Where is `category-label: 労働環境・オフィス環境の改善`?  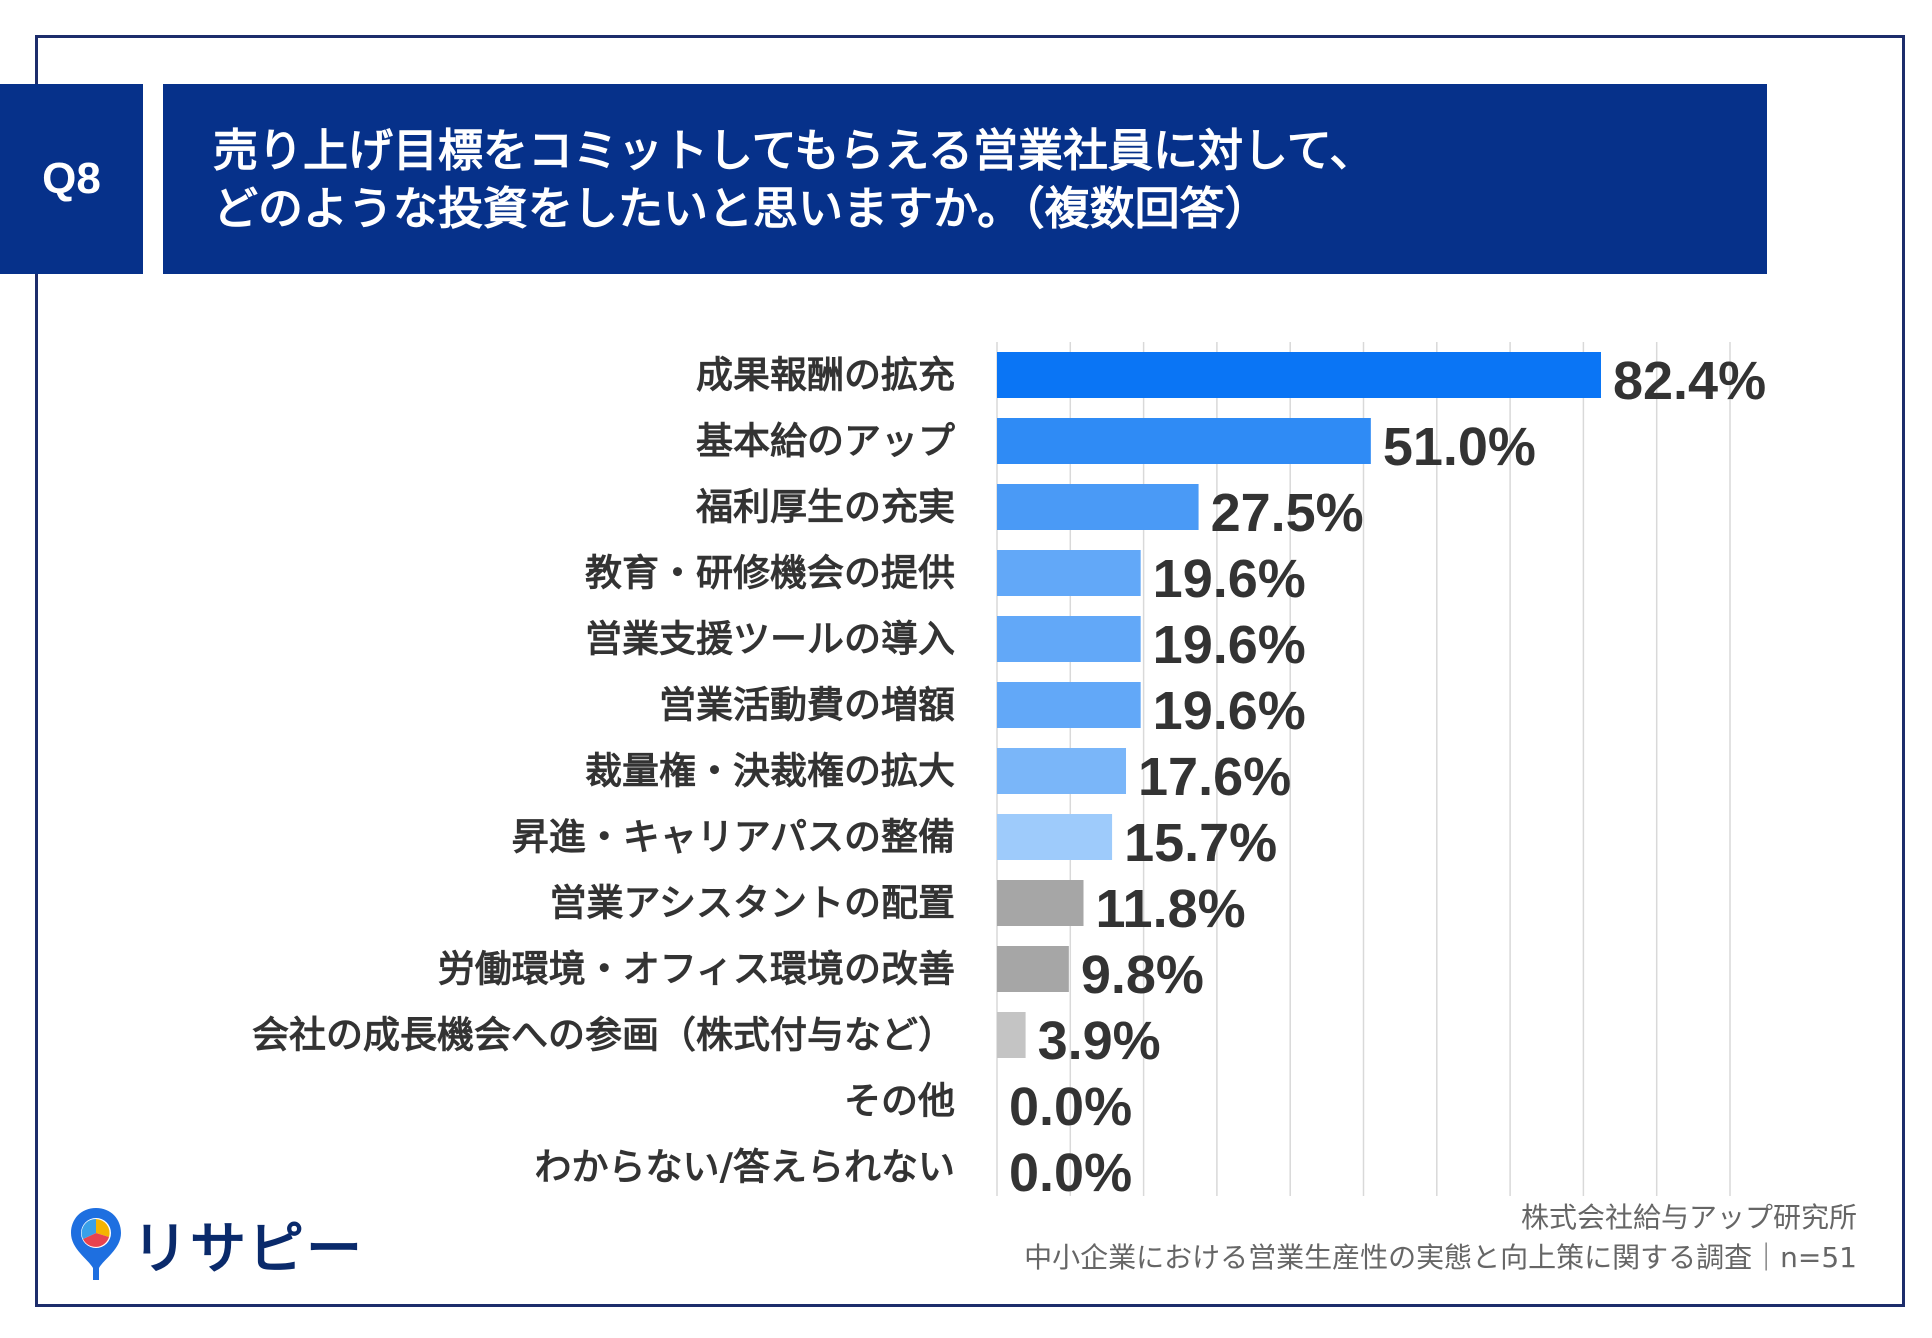
category-label: 労働環境・オフィス環境の改善 is located at coordinates (696, 969).